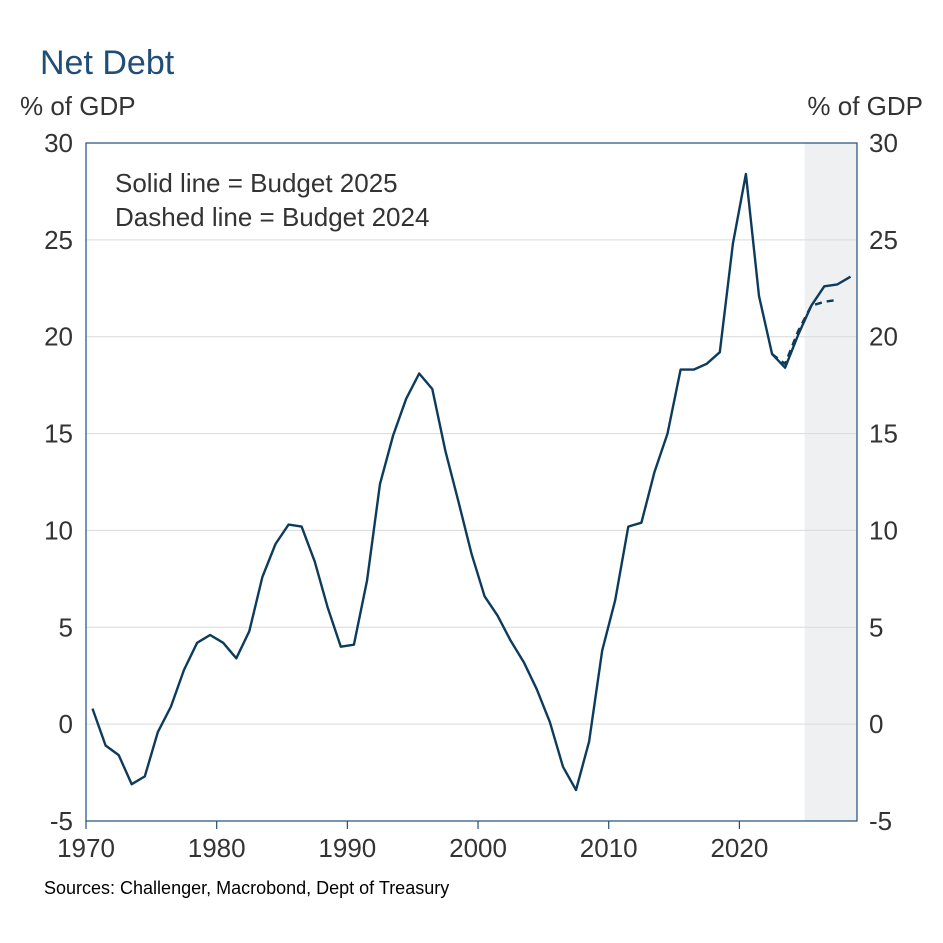 This screenshot has width=943, height=943. Describe the element at coordinates (609, 848) in the screenshot. I see `x-tick-label: 2010` at that location.